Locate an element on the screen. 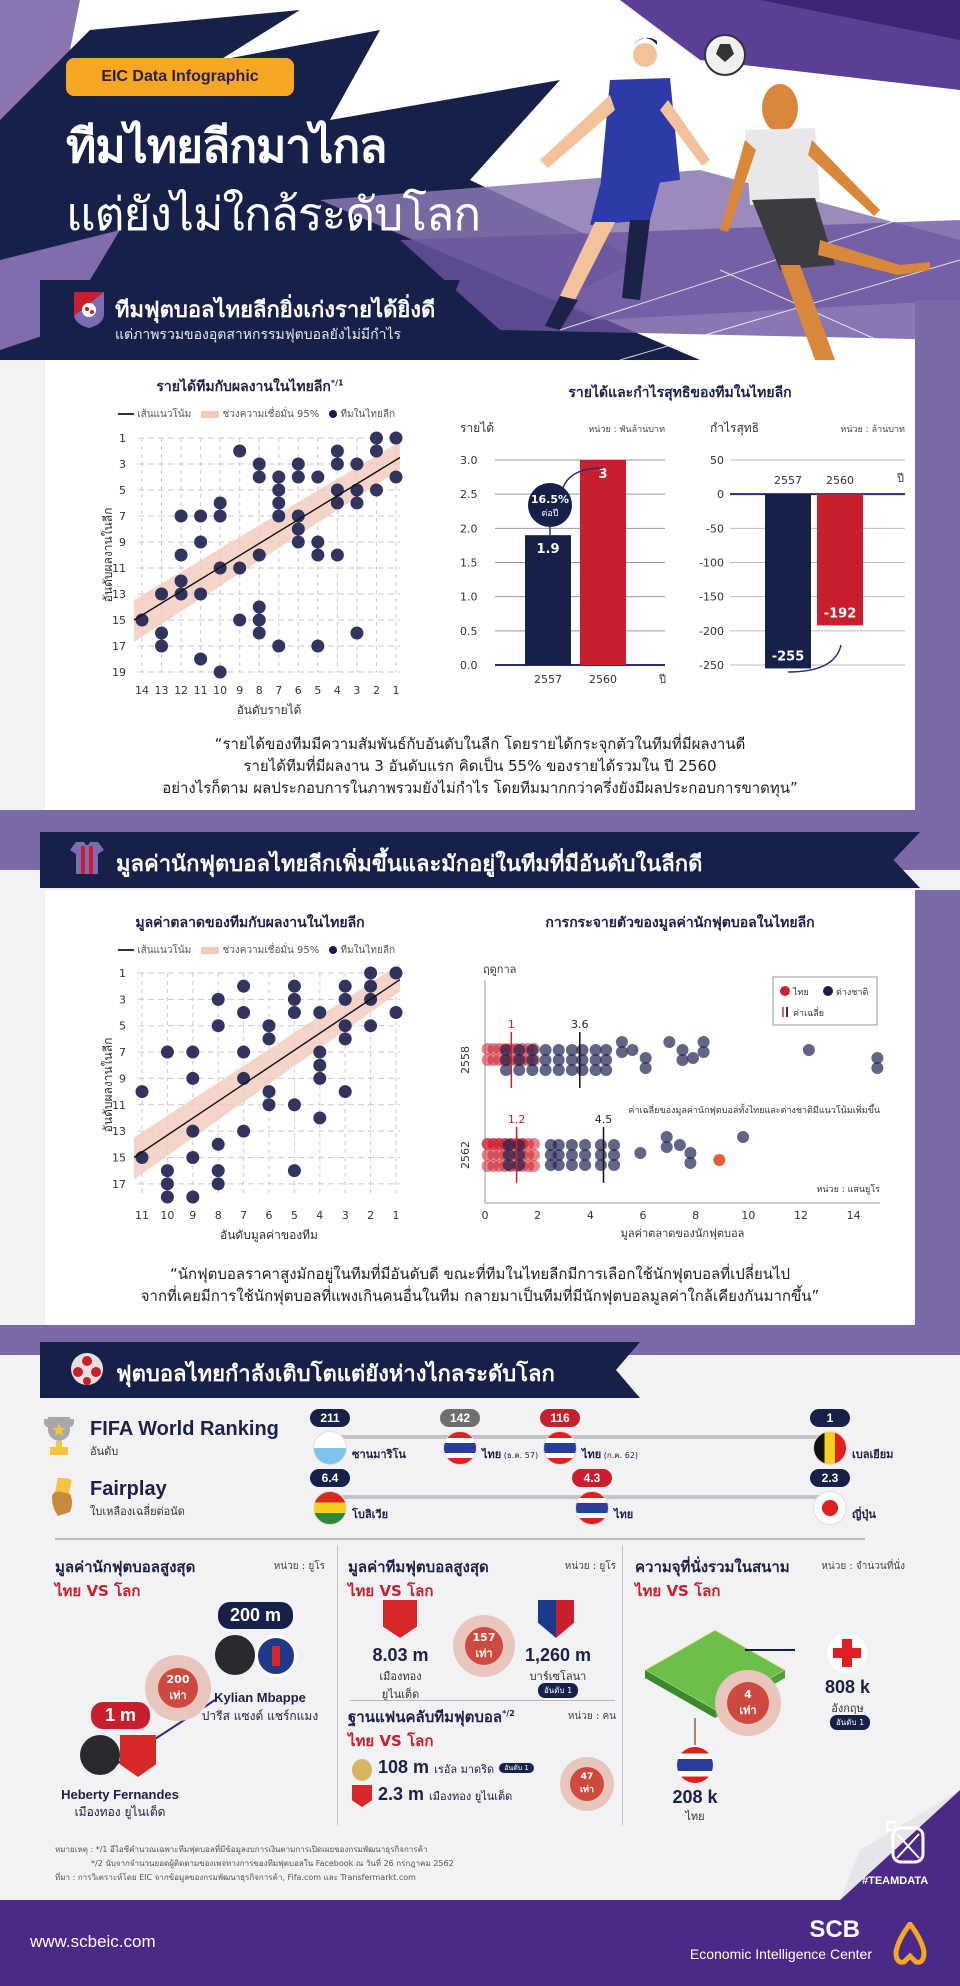  svg-text: ต่อปี is located at coordinates (550, 513).